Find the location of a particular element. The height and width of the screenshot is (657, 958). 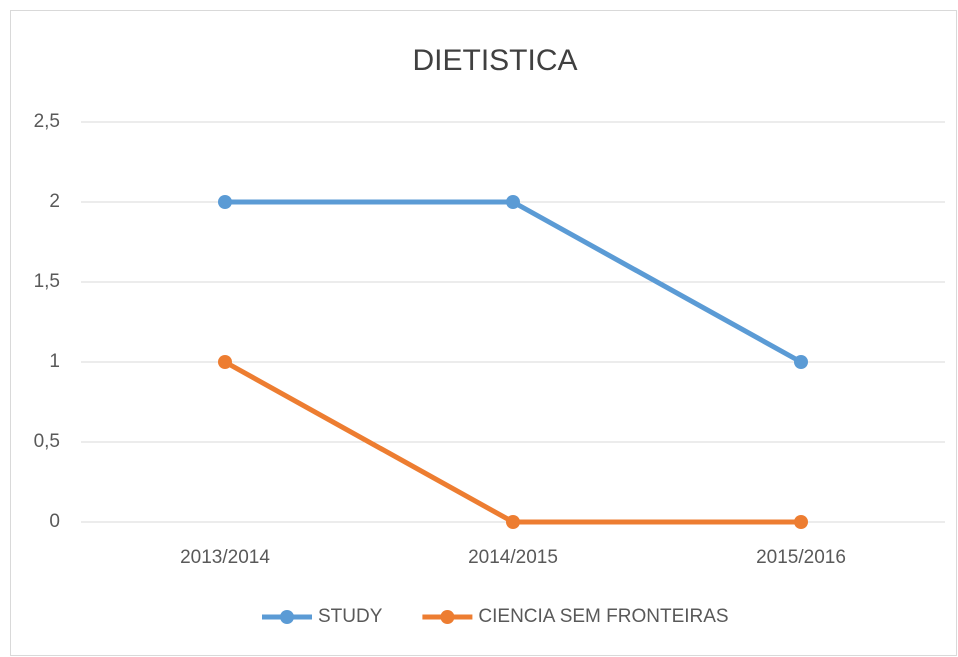

y-tick-label: 0,5 is located at coordinates (47, 441).